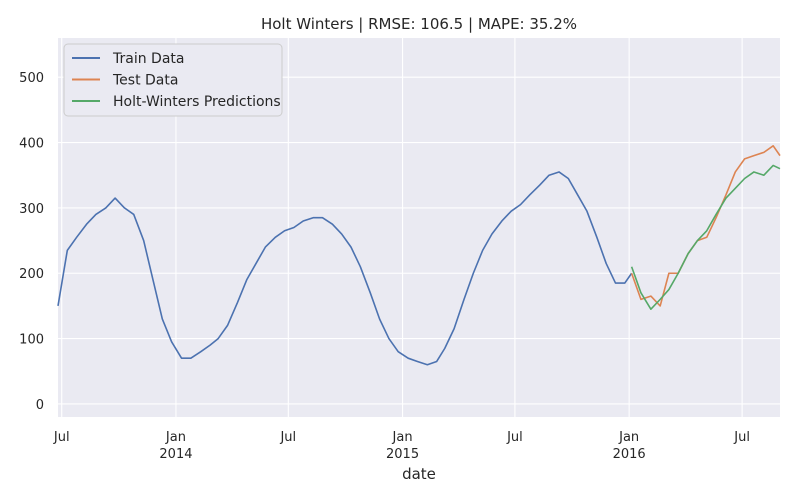 The width and height of the screenshot is (800, 500). Describe the element at coordinates (419, 474) in the screenshot. I see `x-axis-label: date` at that location.